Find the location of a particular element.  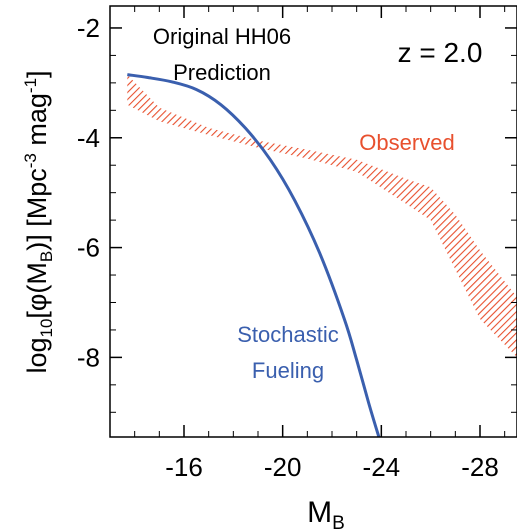

prediction-label-line1: Original HH06 is located at coordinates (222, 36).